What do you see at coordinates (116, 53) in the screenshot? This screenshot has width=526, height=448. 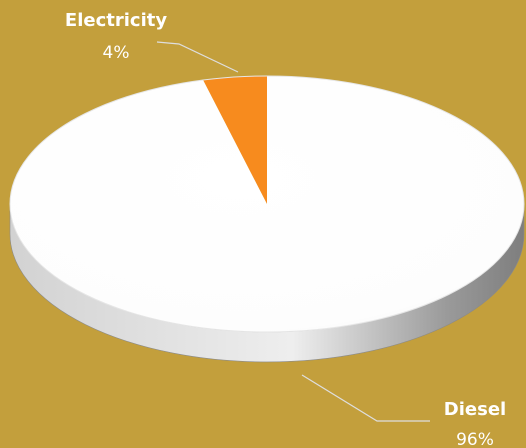 I see `label-electricity-value: 4%` at bounding box center [116, 53].